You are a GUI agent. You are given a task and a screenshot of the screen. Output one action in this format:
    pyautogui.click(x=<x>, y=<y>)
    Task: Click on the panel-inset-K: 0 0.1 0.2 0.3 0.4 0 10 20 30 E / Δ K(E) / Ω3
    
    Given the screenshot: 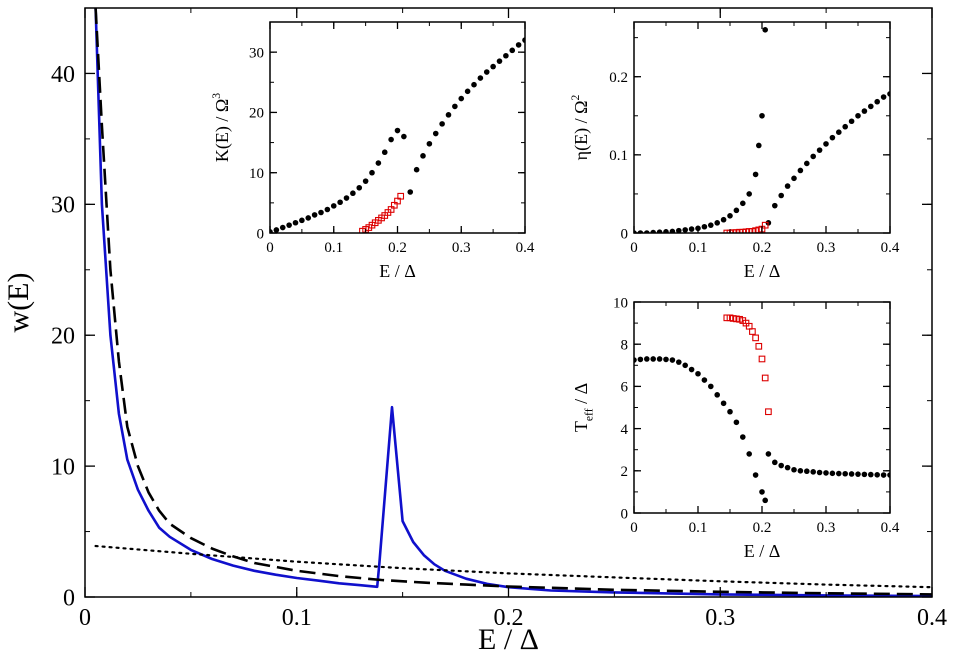 What is the action you would take?
    pyautogui.click(x=372, y=151)
    